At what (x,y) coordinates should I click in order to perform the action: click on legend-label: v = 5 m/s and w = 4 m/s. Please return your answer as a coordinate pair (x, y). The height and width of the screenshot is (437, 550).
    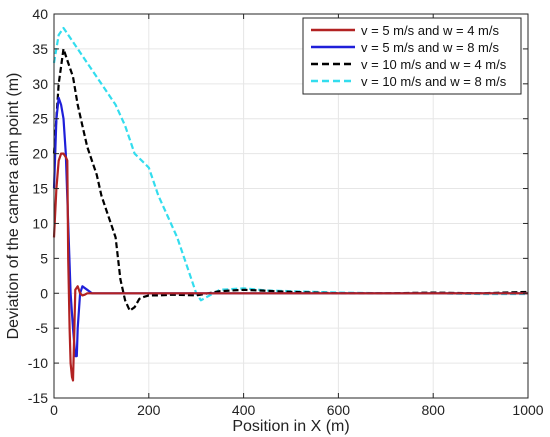
    Looking at the image, I should click on (430, 30).